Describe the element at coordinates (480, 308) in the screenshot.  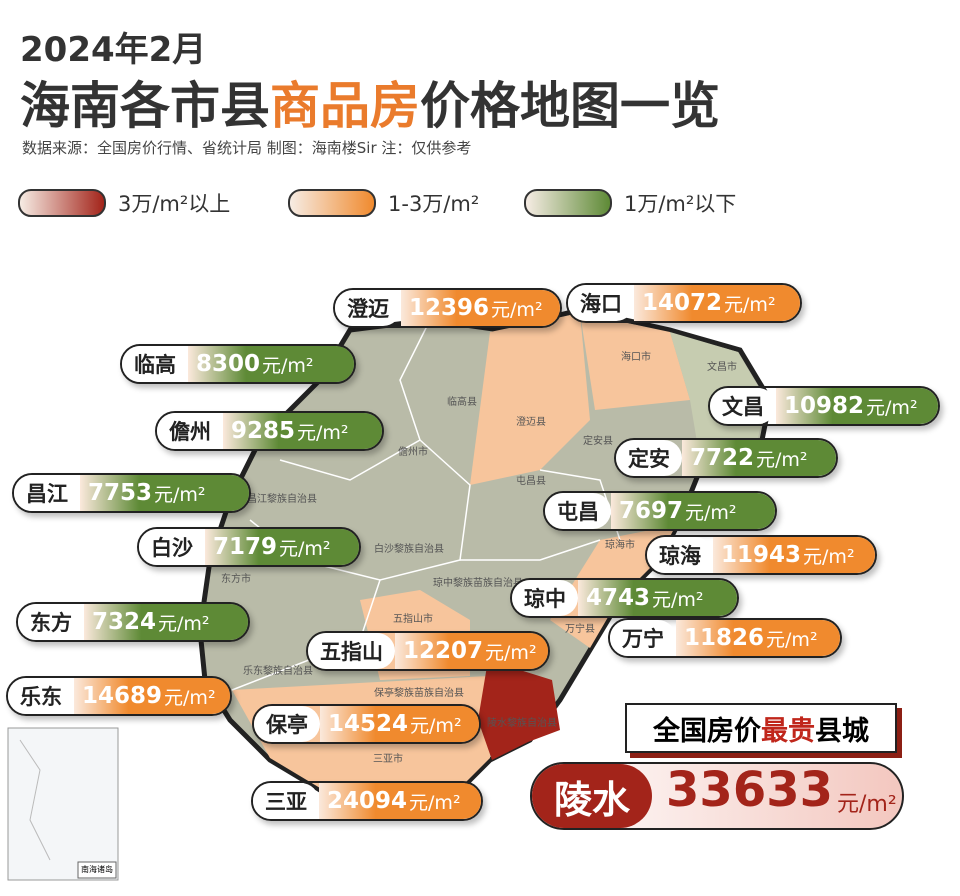
I see `county-price-box: 12396 元/m²` at that location.